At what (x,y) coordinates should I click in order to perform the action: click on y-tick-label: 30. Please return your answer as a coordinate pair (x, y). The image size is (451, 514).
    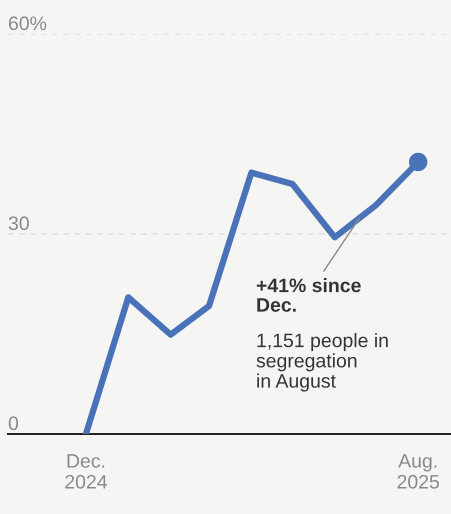
    Looking at the image, I should click on (18, 223).